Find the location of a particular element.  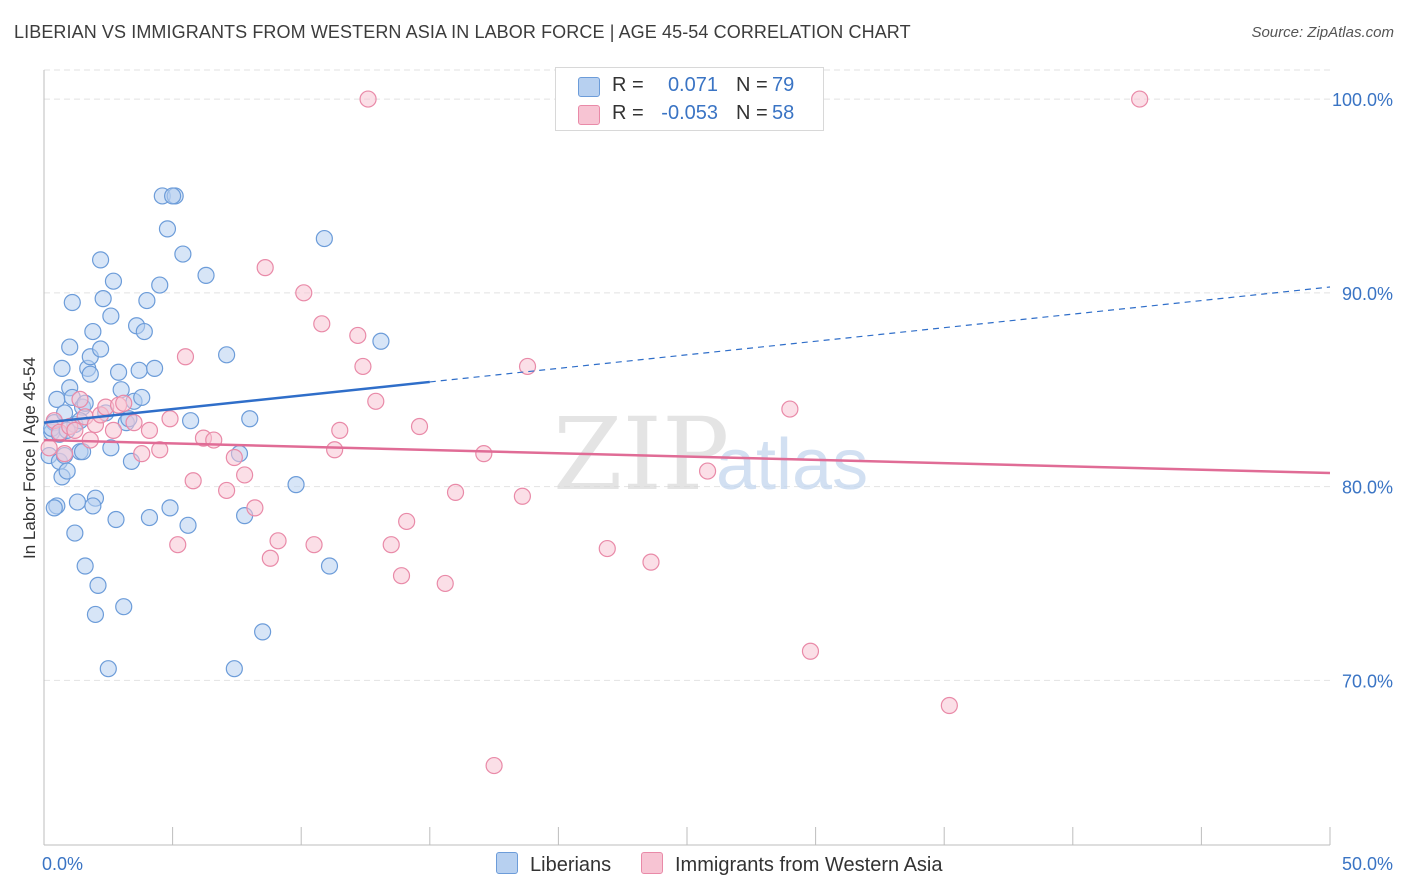

legend-label-western-asia: Immigrants from Western Asia is located at coordinates (809, 865).